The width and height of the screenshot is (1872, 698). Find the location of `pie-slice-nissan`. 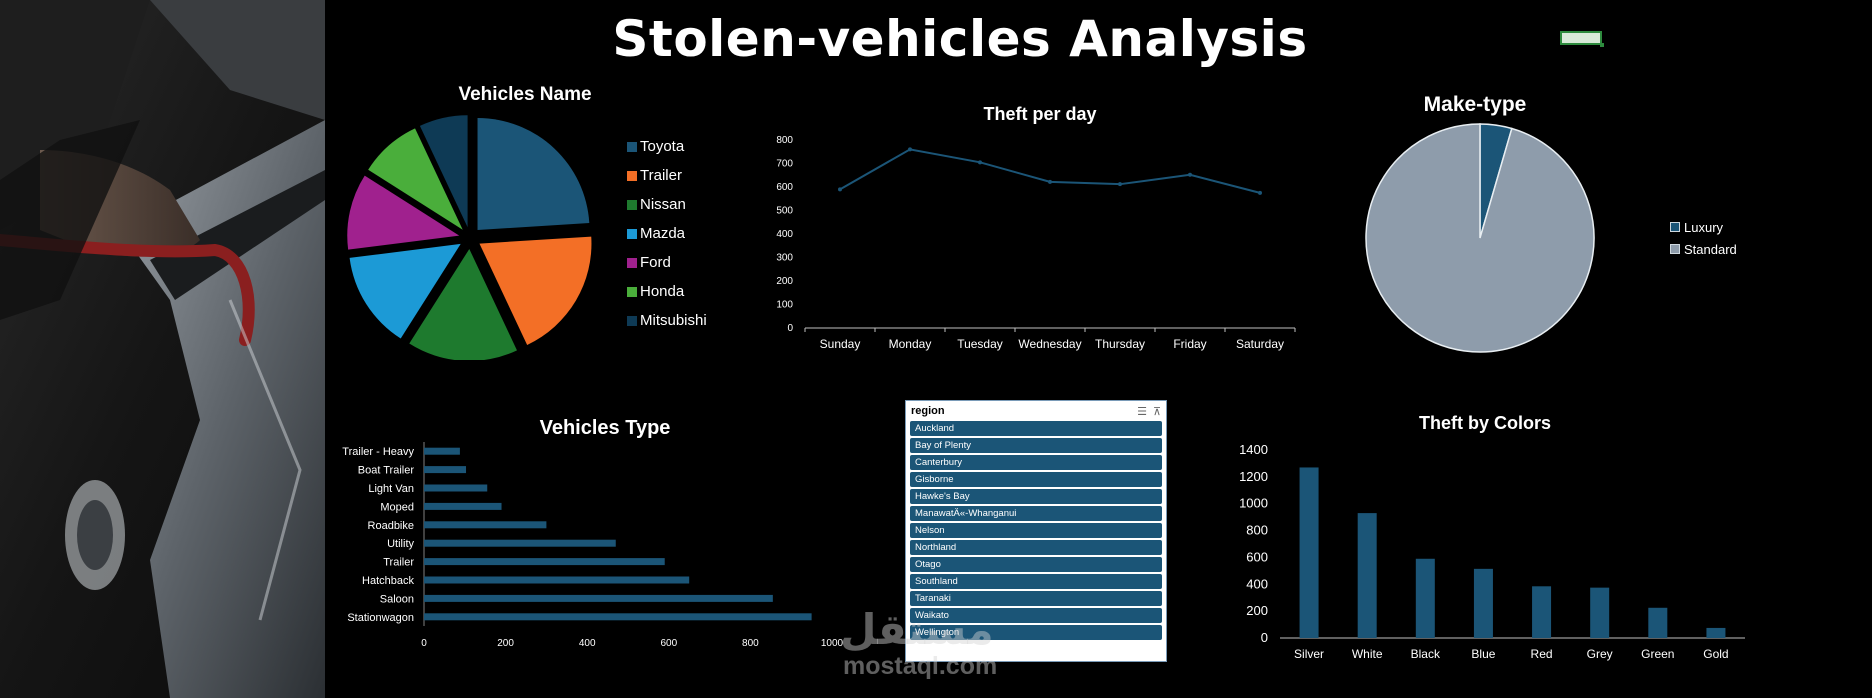

pie-slice-nissan is located at coordinates (463, 304).